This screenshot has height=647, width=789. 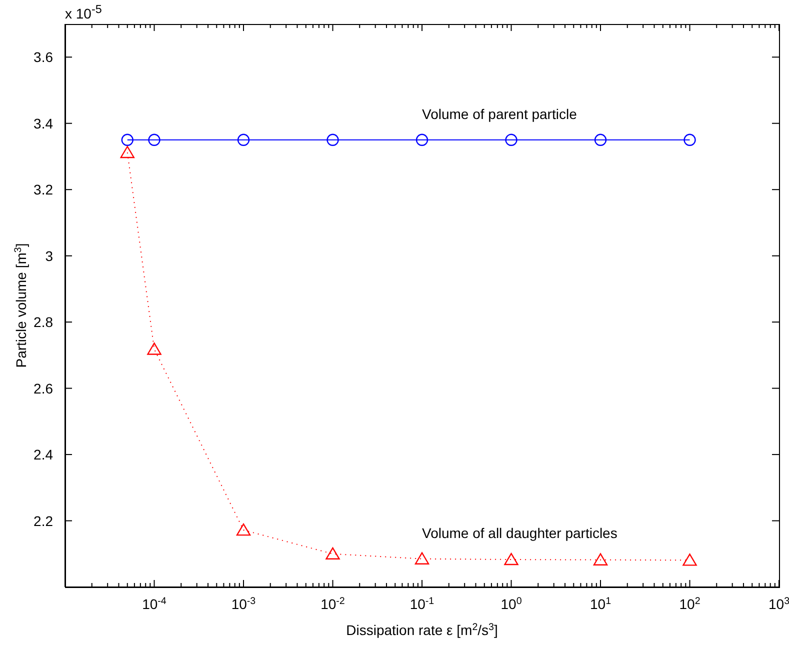 I want to click on y-tick-label: 3.2, so click(x=44, y=190).